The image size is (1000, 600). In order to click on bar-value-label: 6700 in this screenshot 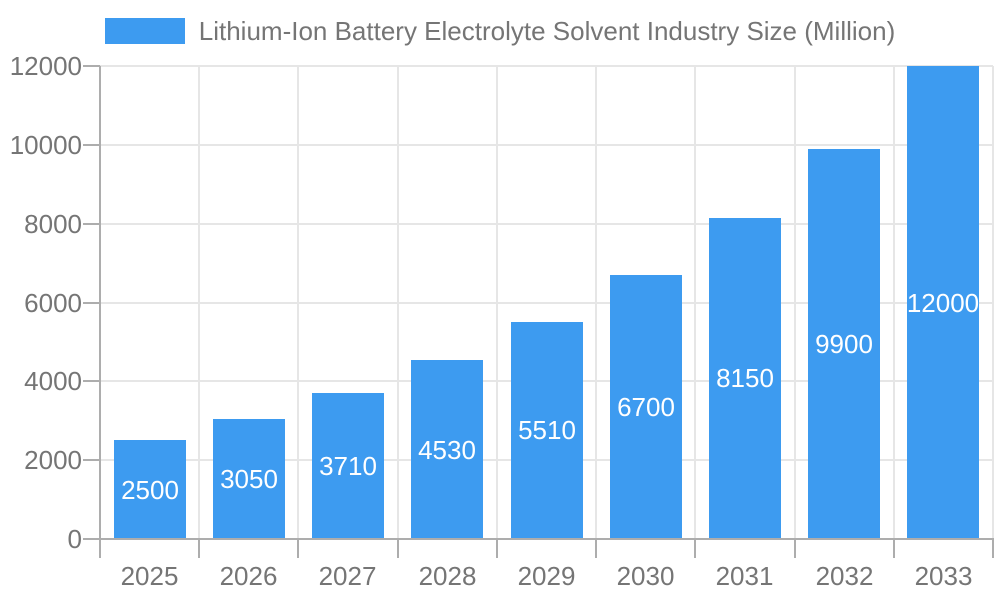, I will do `click(646, 407)`.